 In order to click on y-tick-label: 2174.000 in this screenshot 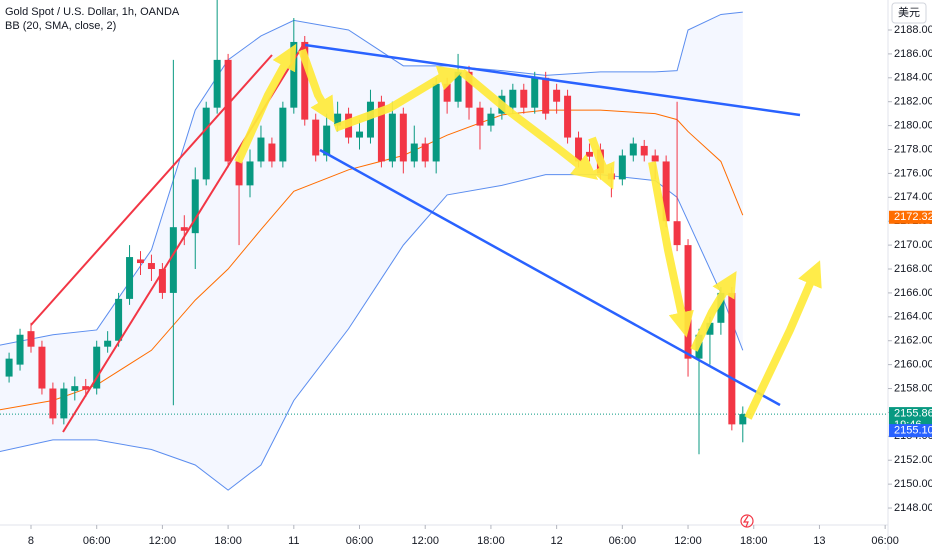, I will do `click(913, 197)`.